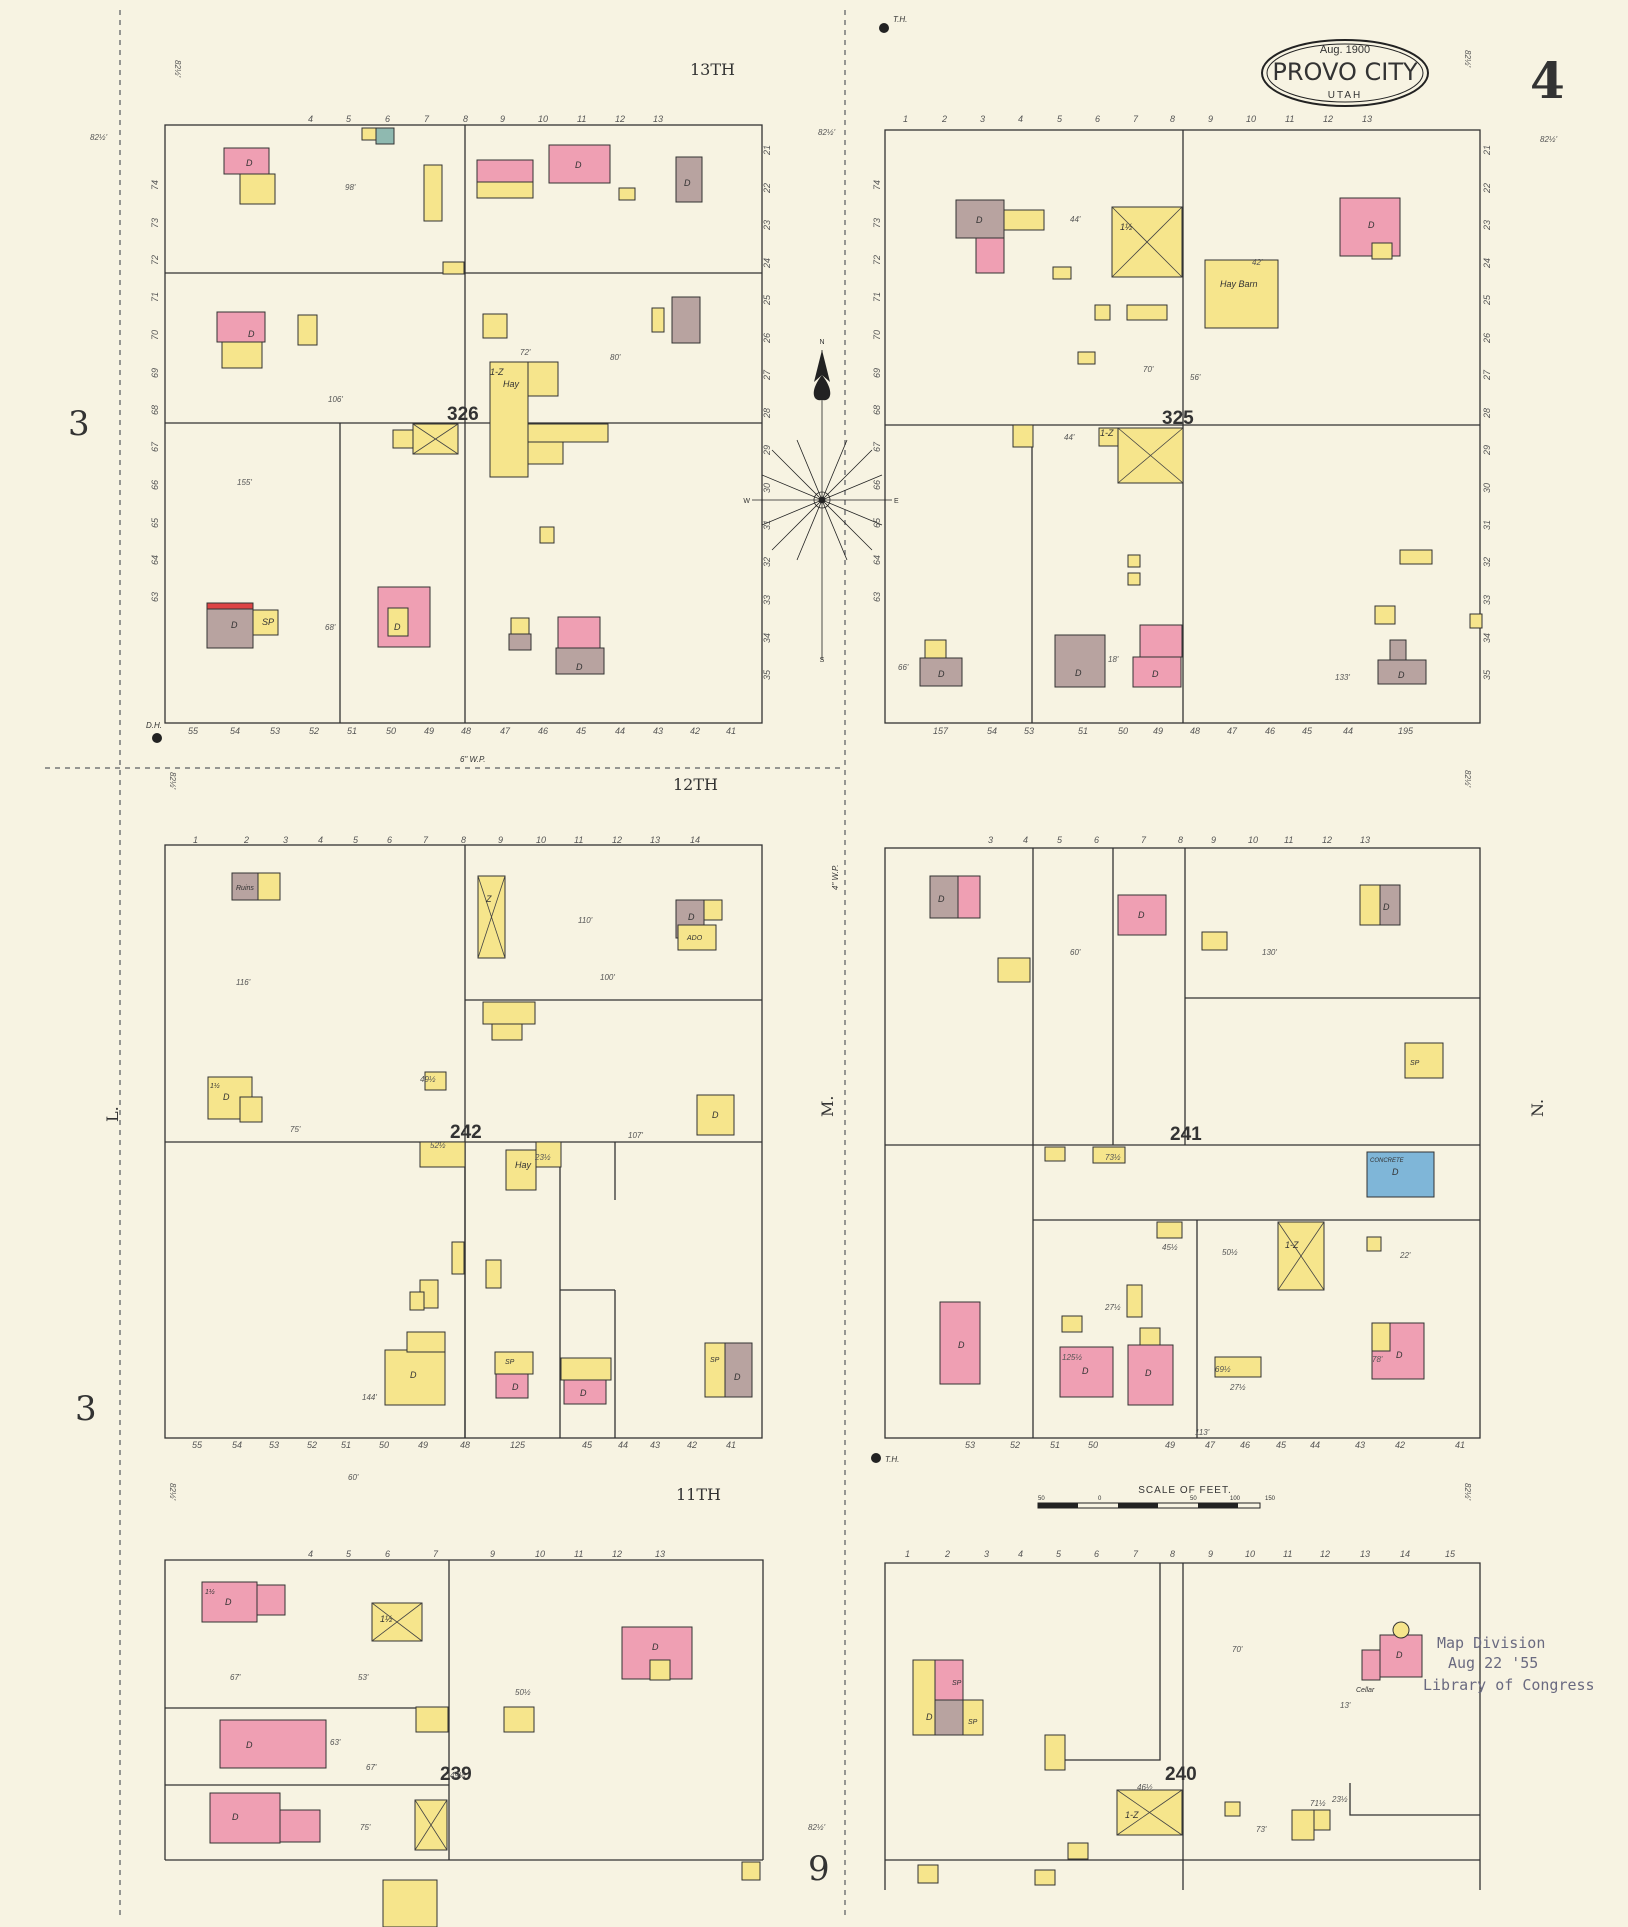 This screenshot has width=1628, height=1927. Describe the element at coordinates (1136, 1554) in the screenshot. I see `lot-number: 7` at that location.